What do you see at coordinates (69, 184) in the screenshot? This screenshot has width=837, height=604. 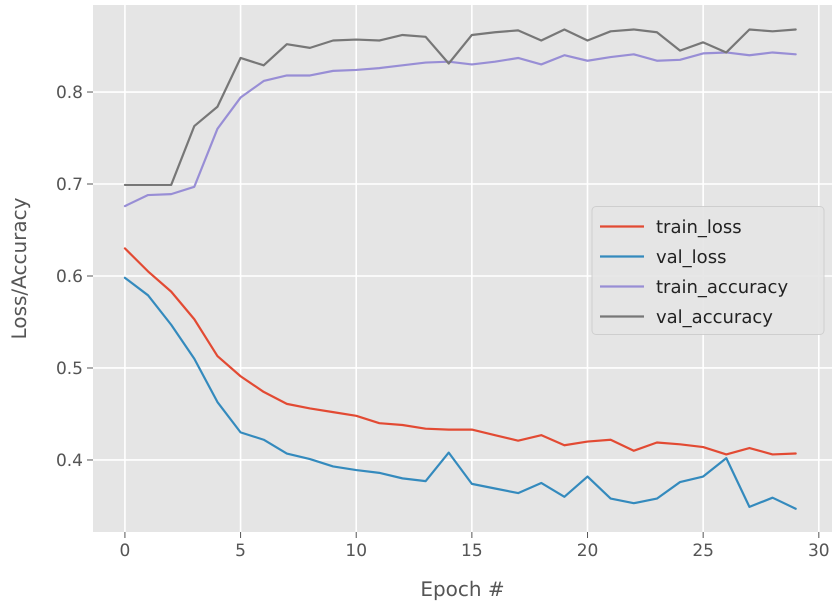 I see `y-tick-label: 0.7` at bounding box center [69, 184].